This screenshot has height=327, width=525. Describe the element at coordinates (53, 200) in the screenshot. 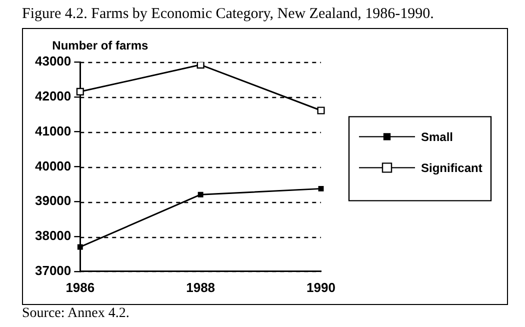

I see `y-tick-label: 39000` at that location.